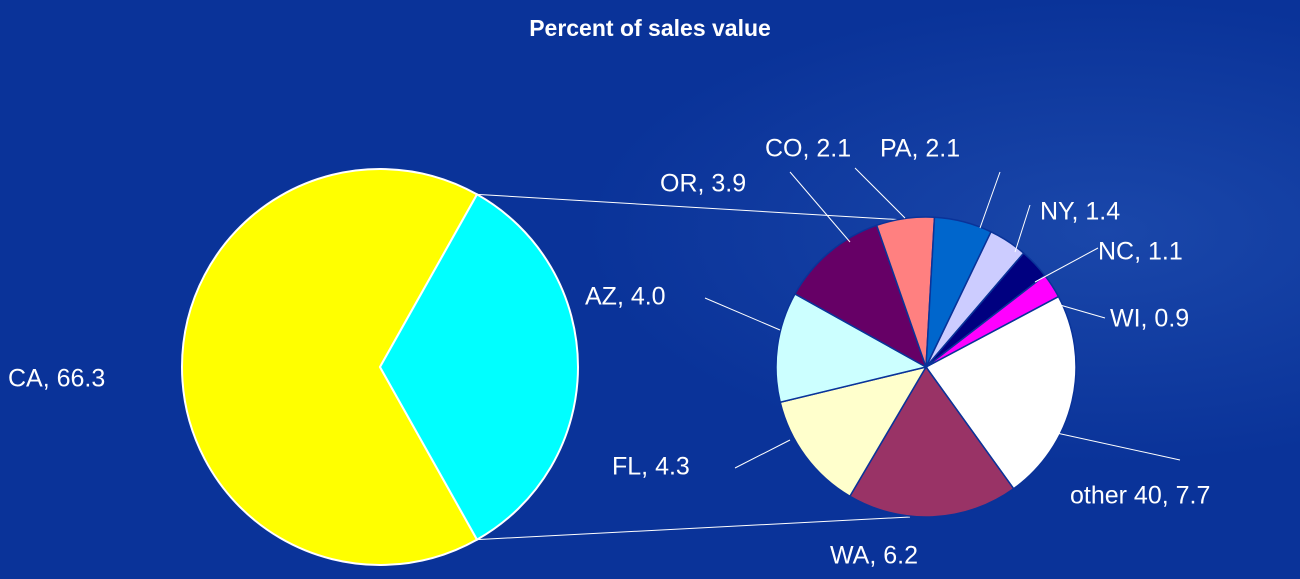 Image resolution: width=1300 pixels, height=579 pixels. I want to click on data-label: other 40, 7.7, so click(1140, 496).